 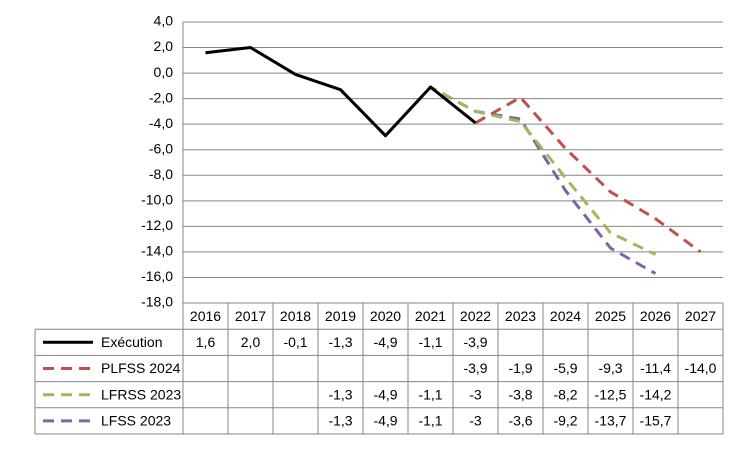 What do you see at coordinates (164, 72) in the screenshot?
I see `y-tick-label: 0,0` at bounding box center [164, 72].